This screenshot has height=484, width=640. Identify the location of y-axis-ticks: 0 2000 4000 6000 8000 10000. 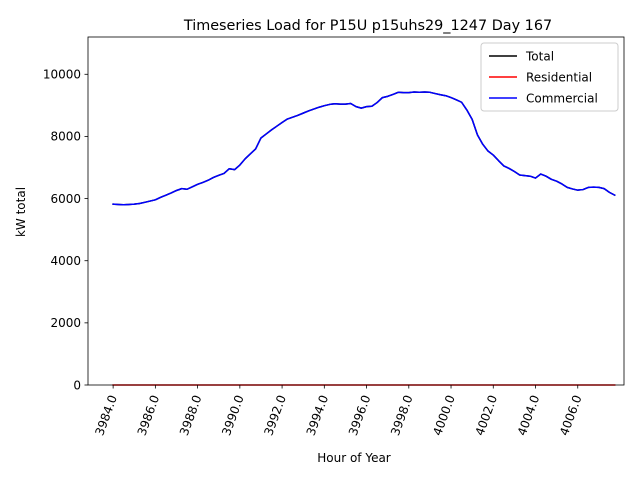
(65, 230).